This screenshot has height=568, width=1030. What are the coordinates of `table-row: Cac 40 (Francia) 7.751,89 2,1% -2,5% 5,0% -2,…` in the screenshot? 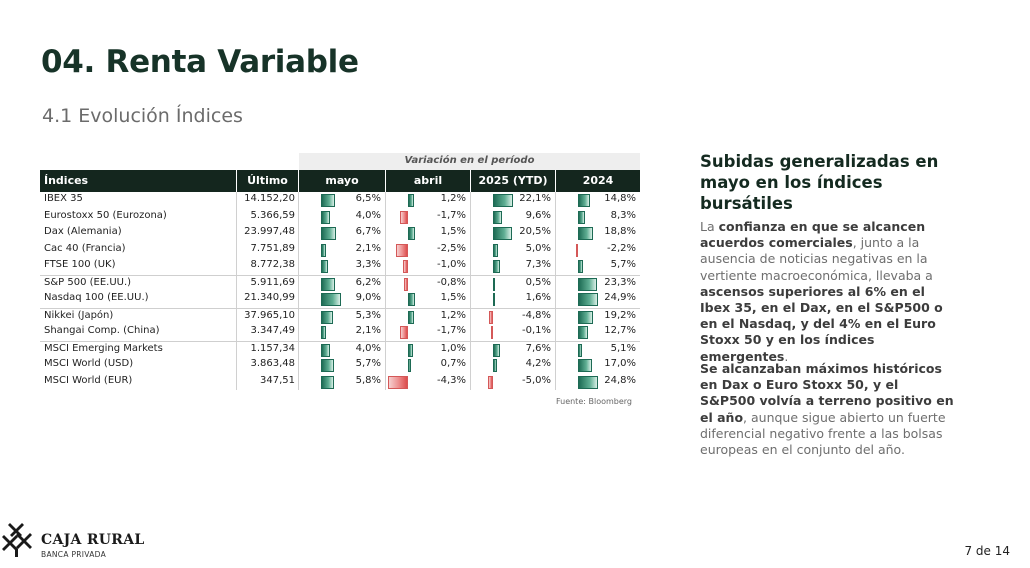 It's located at (340, 250).